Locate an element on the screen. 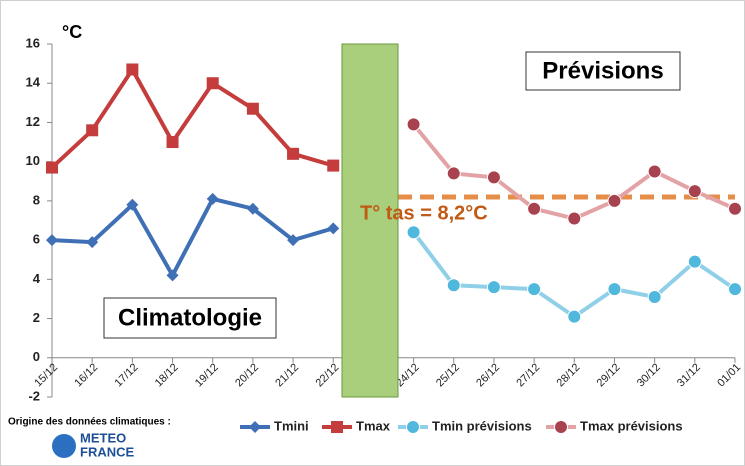  annotation: Prévisions is located at coordinates (602, 70).